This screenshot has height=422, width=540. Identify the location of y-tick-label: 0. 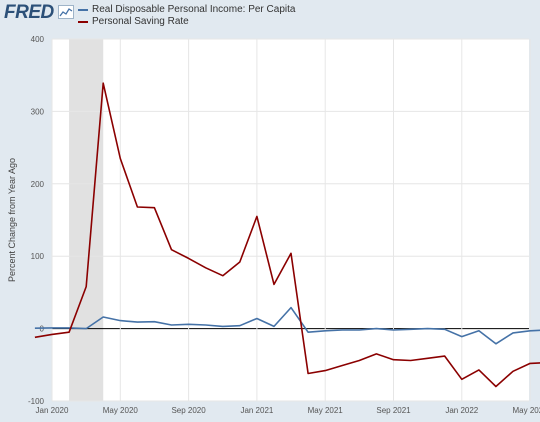
(42, 329).